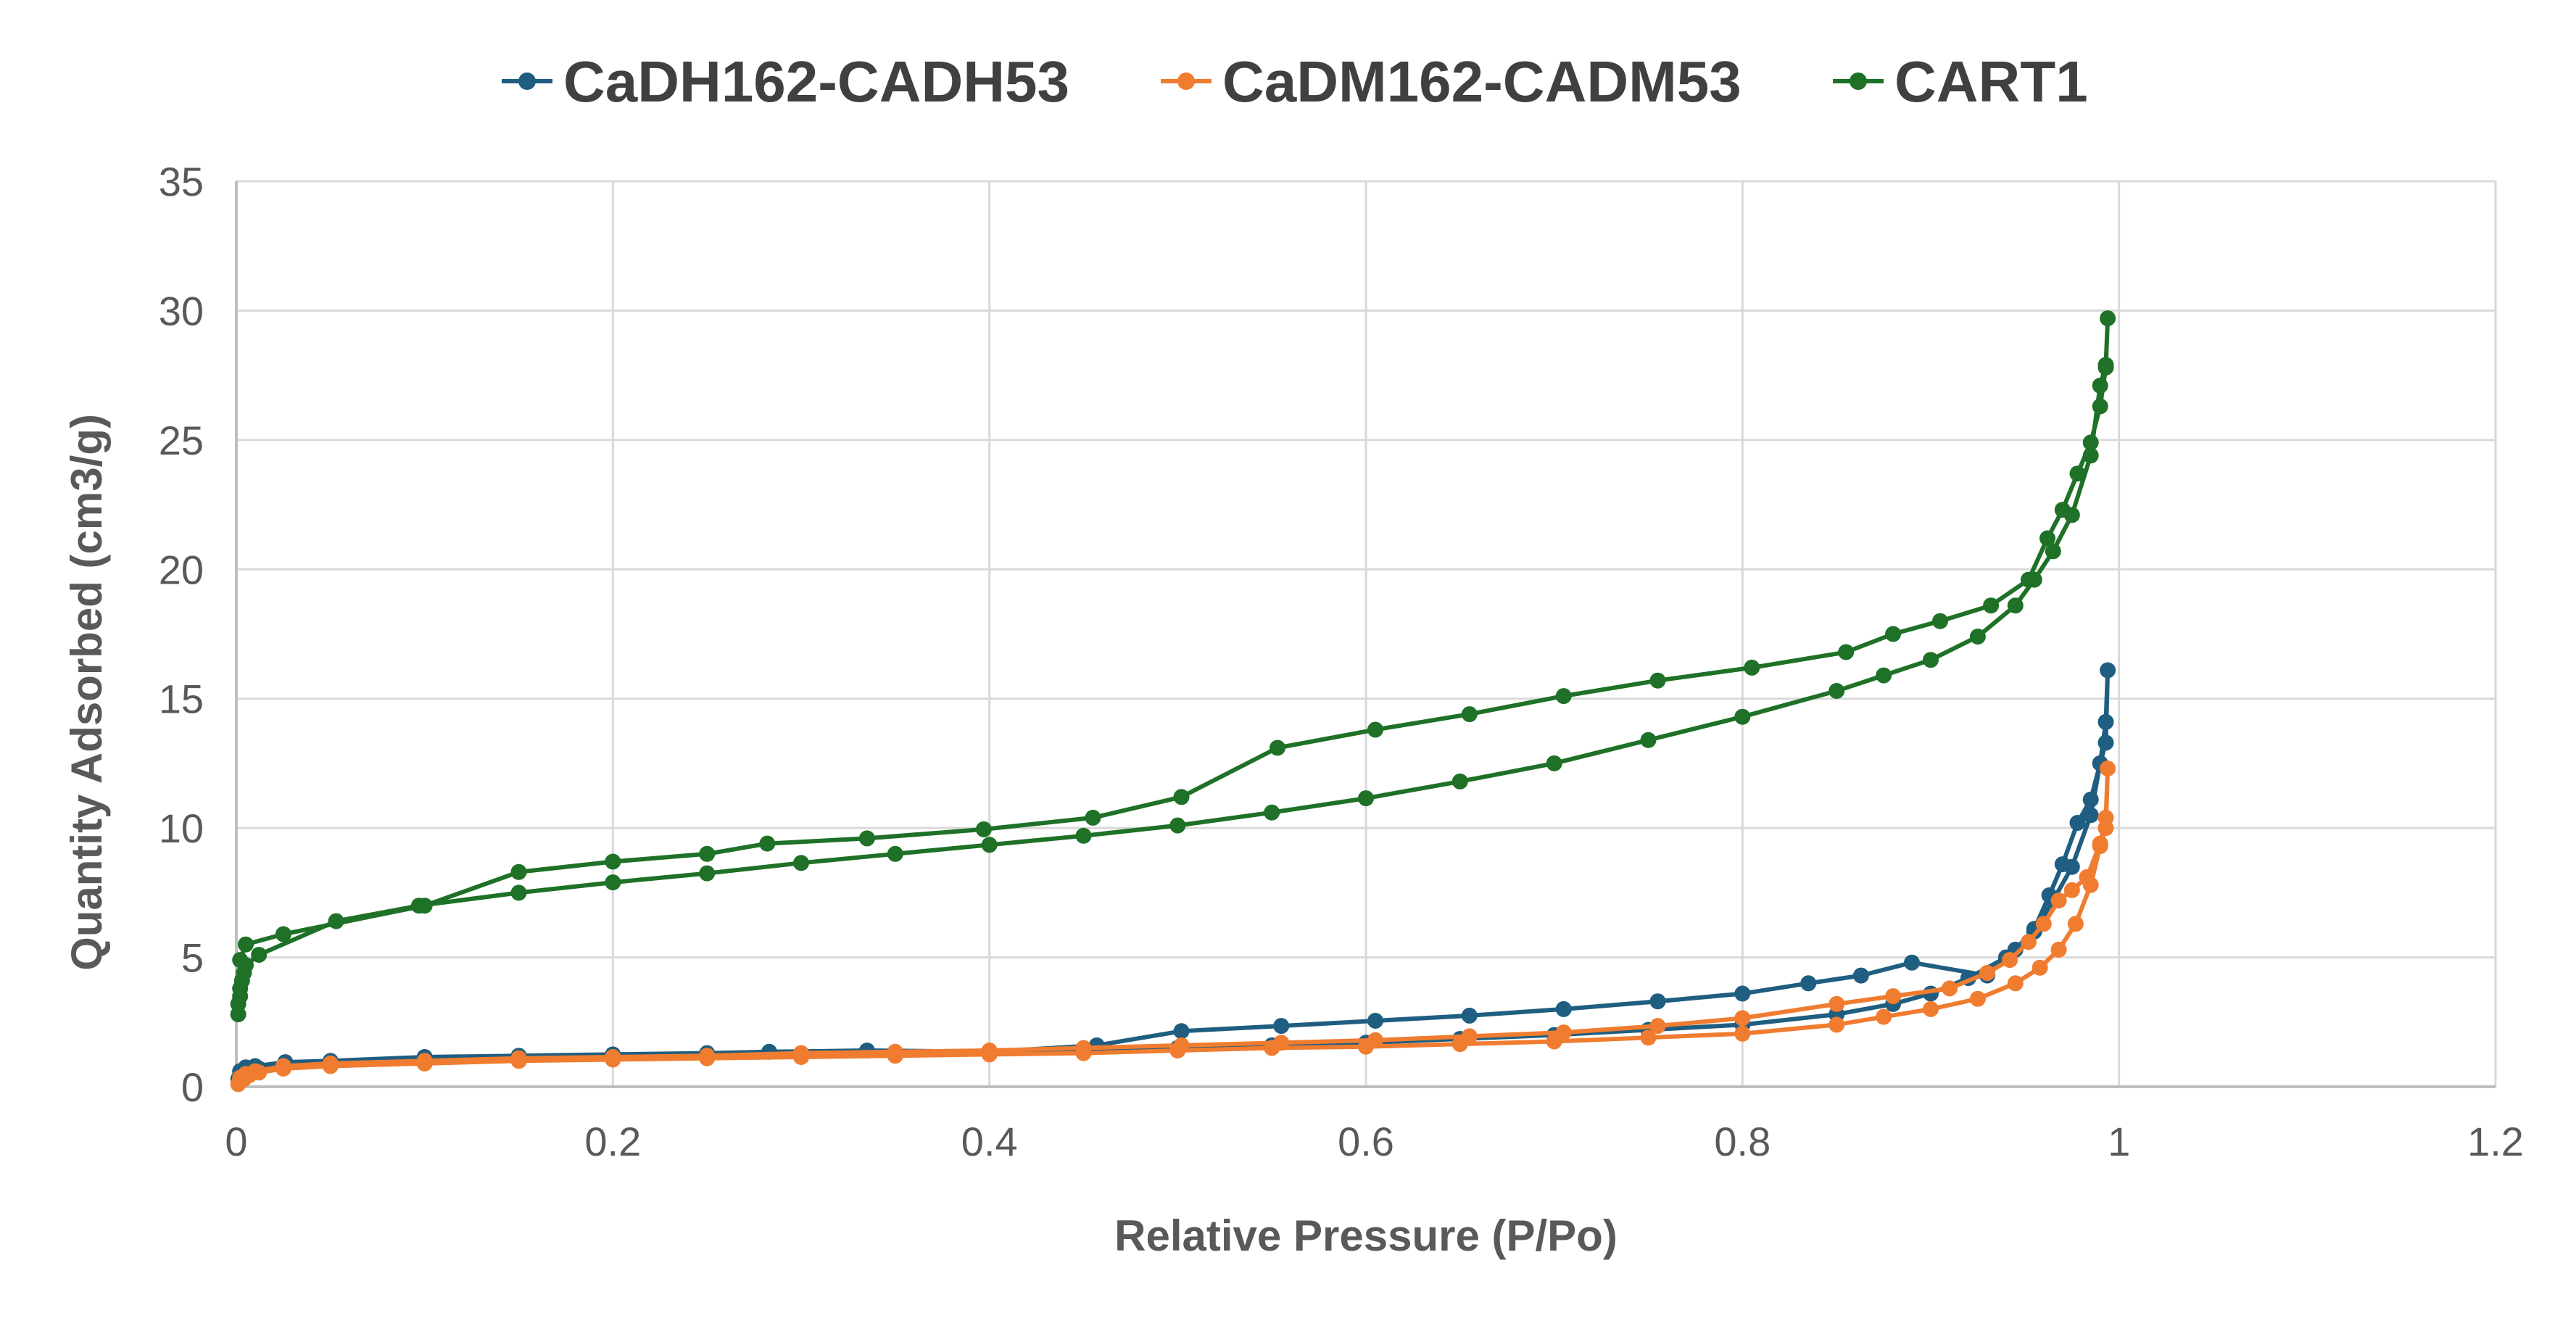  Describe the element at coordinates (86, 692) in the screenshot. I see `y-axis-title: Quantity Adsorbed (cm3/g)` at that location.